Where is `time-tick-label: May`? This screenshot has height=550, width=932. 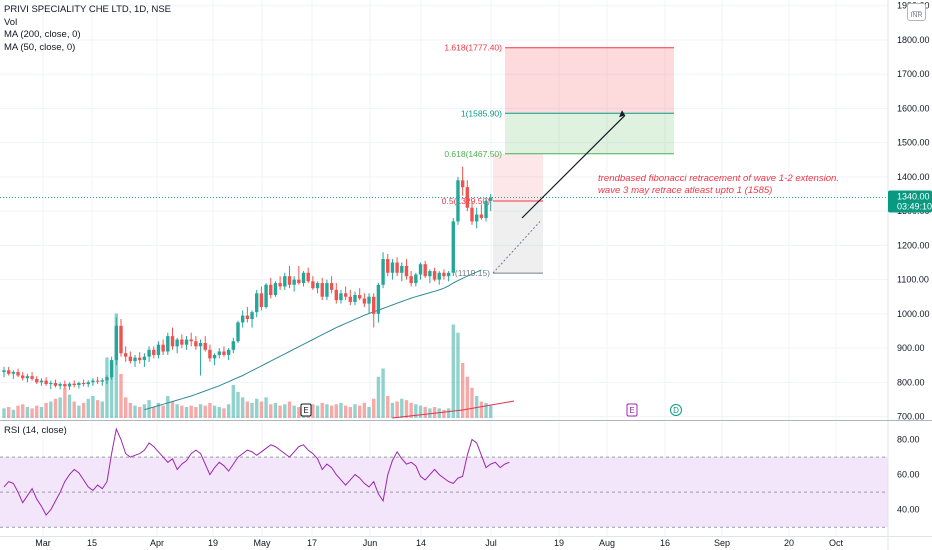
time-tick-label: May is located at coordinates (262, 543).